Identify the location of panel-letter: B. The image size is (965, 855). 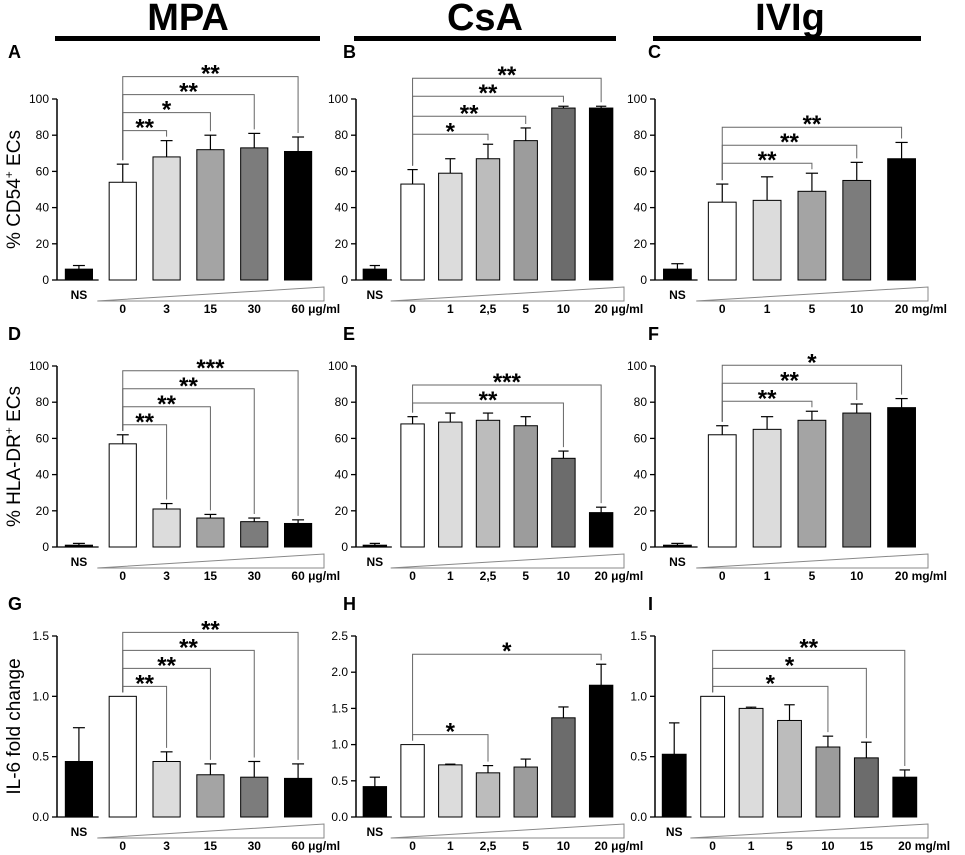
(349, 52).